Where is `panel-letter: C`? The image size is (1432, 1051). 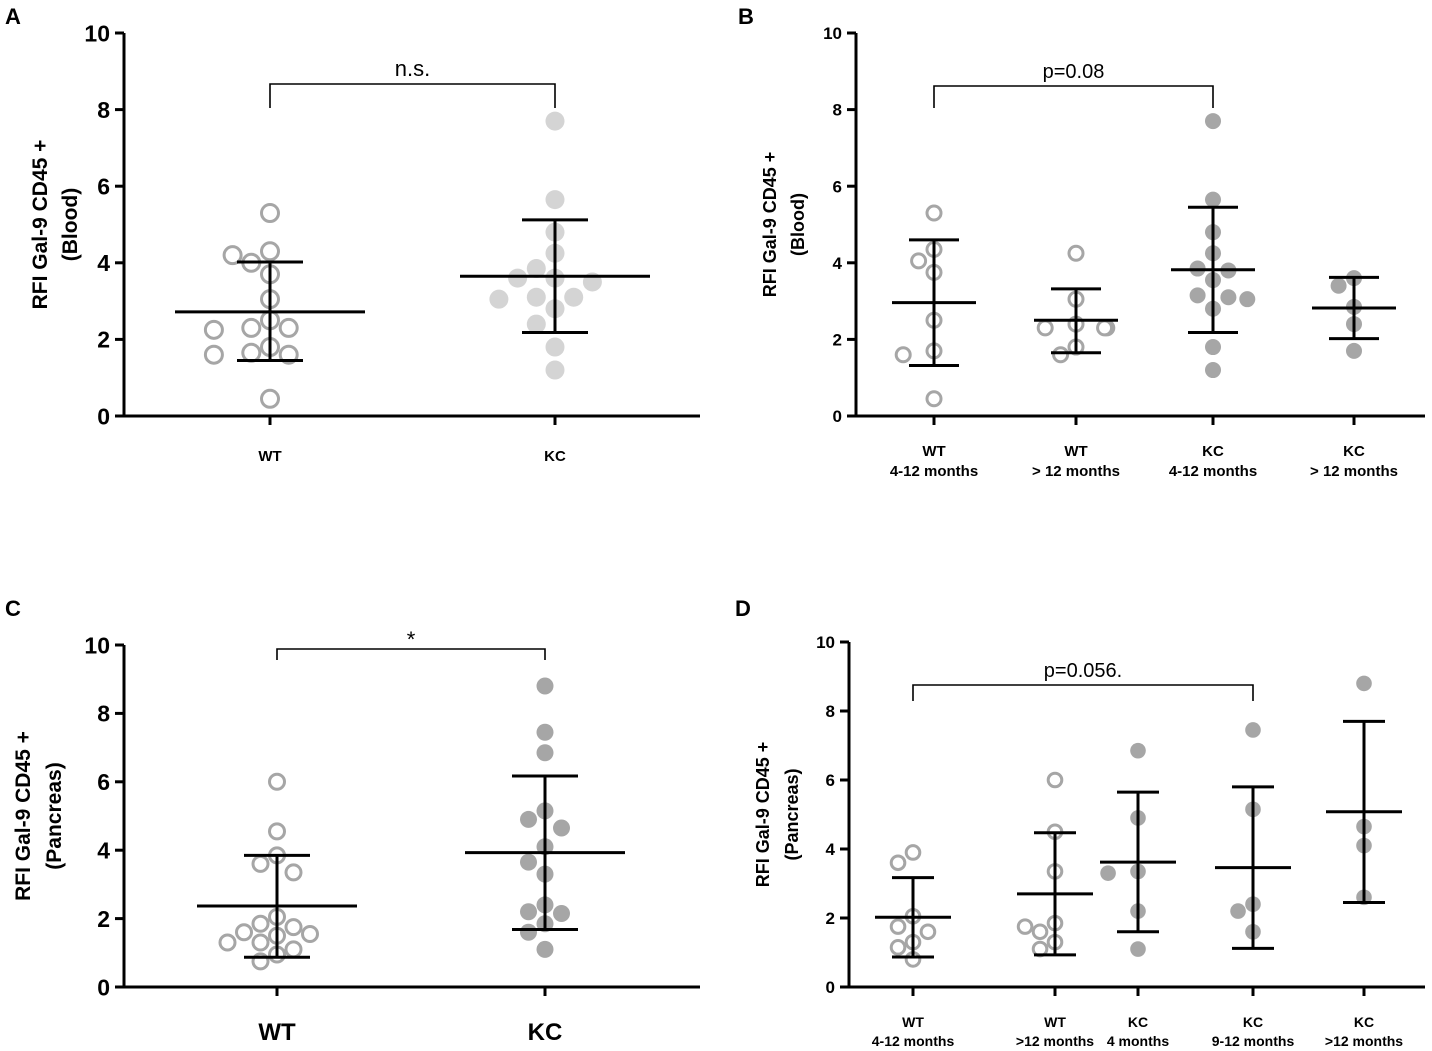
panel-letter: C is located at coordinates (13, 608).